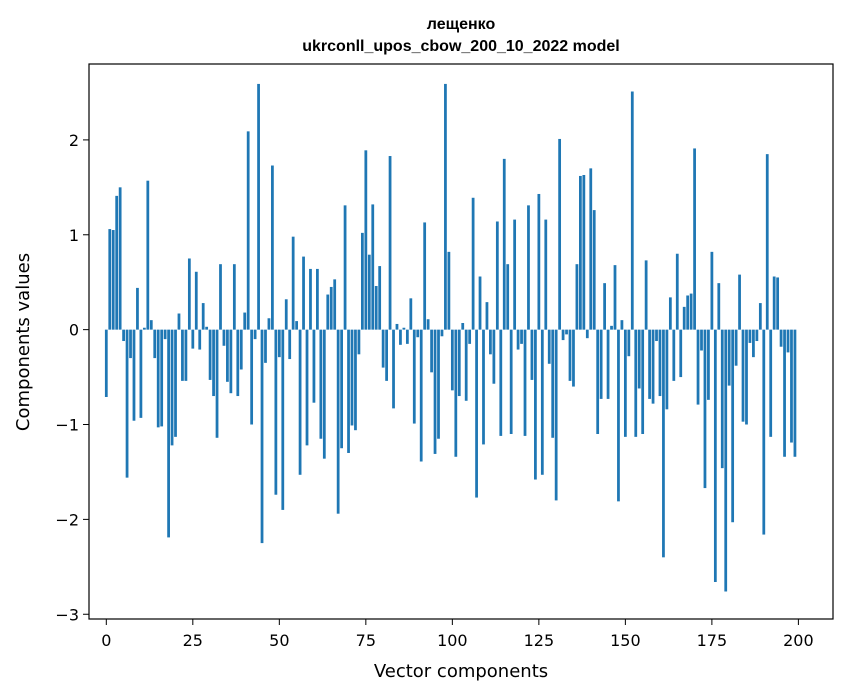 This screenshot has width=847, height=696. What do you see at coordinates (461, 671) in the screenshot?
I see `x-axis-label: Vector components` at bounding box center [461, 671].